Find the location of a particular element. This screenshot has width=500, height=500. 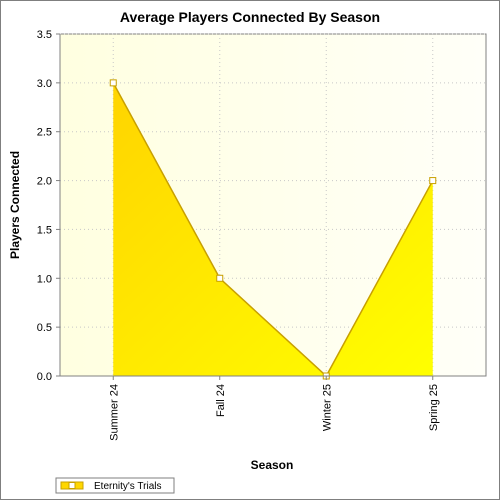

y-tick-label: 3.5 is located at coordinates (44, 35).